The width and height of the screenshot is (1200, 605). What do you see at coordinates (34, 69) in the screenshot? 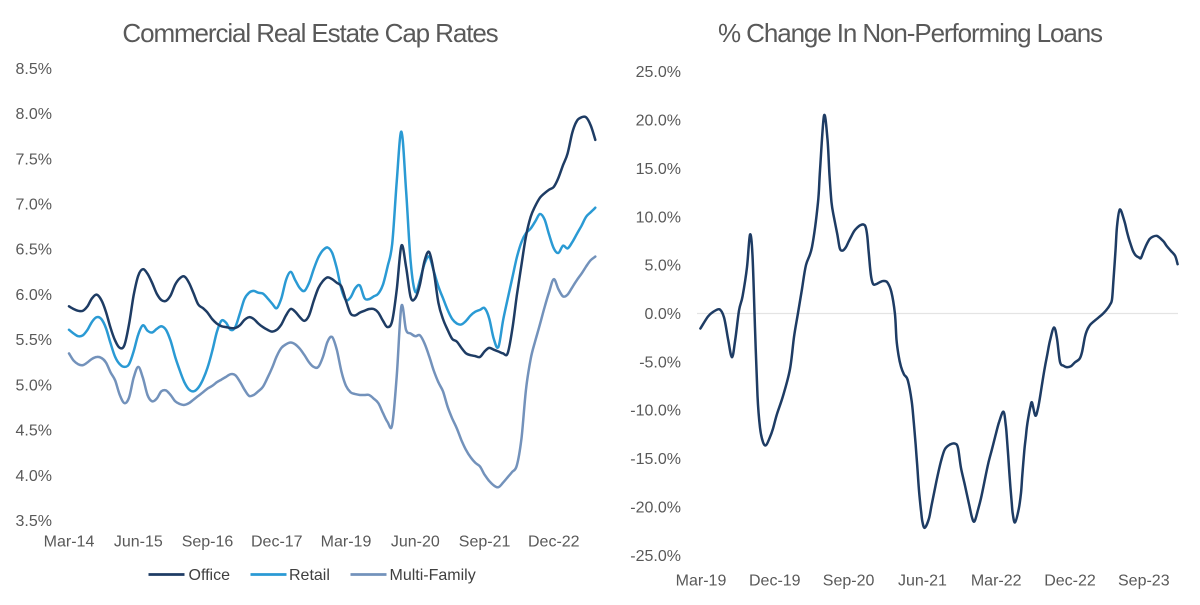
I see `svg-text: 8.5%` at bounding box center [34, 69].